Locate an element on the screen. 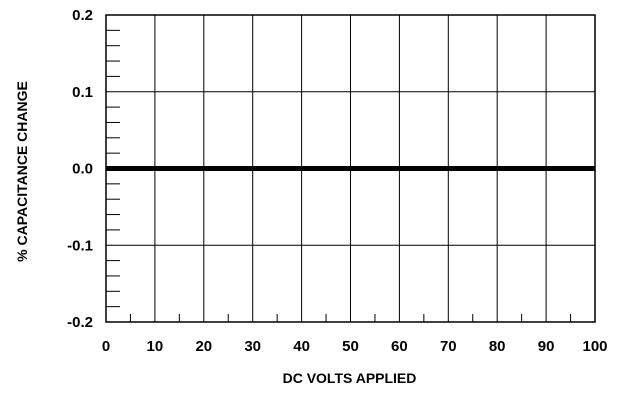 Image resolution: width=619 pixels, height=394 pixels. x-tick-labels: 0 10 20 30 40 50 60 70 80 90 100 is located at coordinates (355, 346).